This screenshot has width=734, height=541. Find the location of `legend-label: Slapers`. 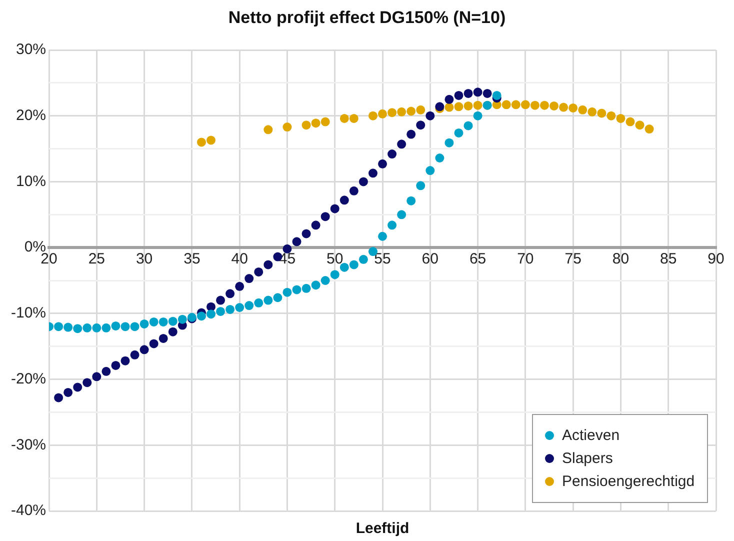

legend-label: Slapers is located at coordinates (587, 458).